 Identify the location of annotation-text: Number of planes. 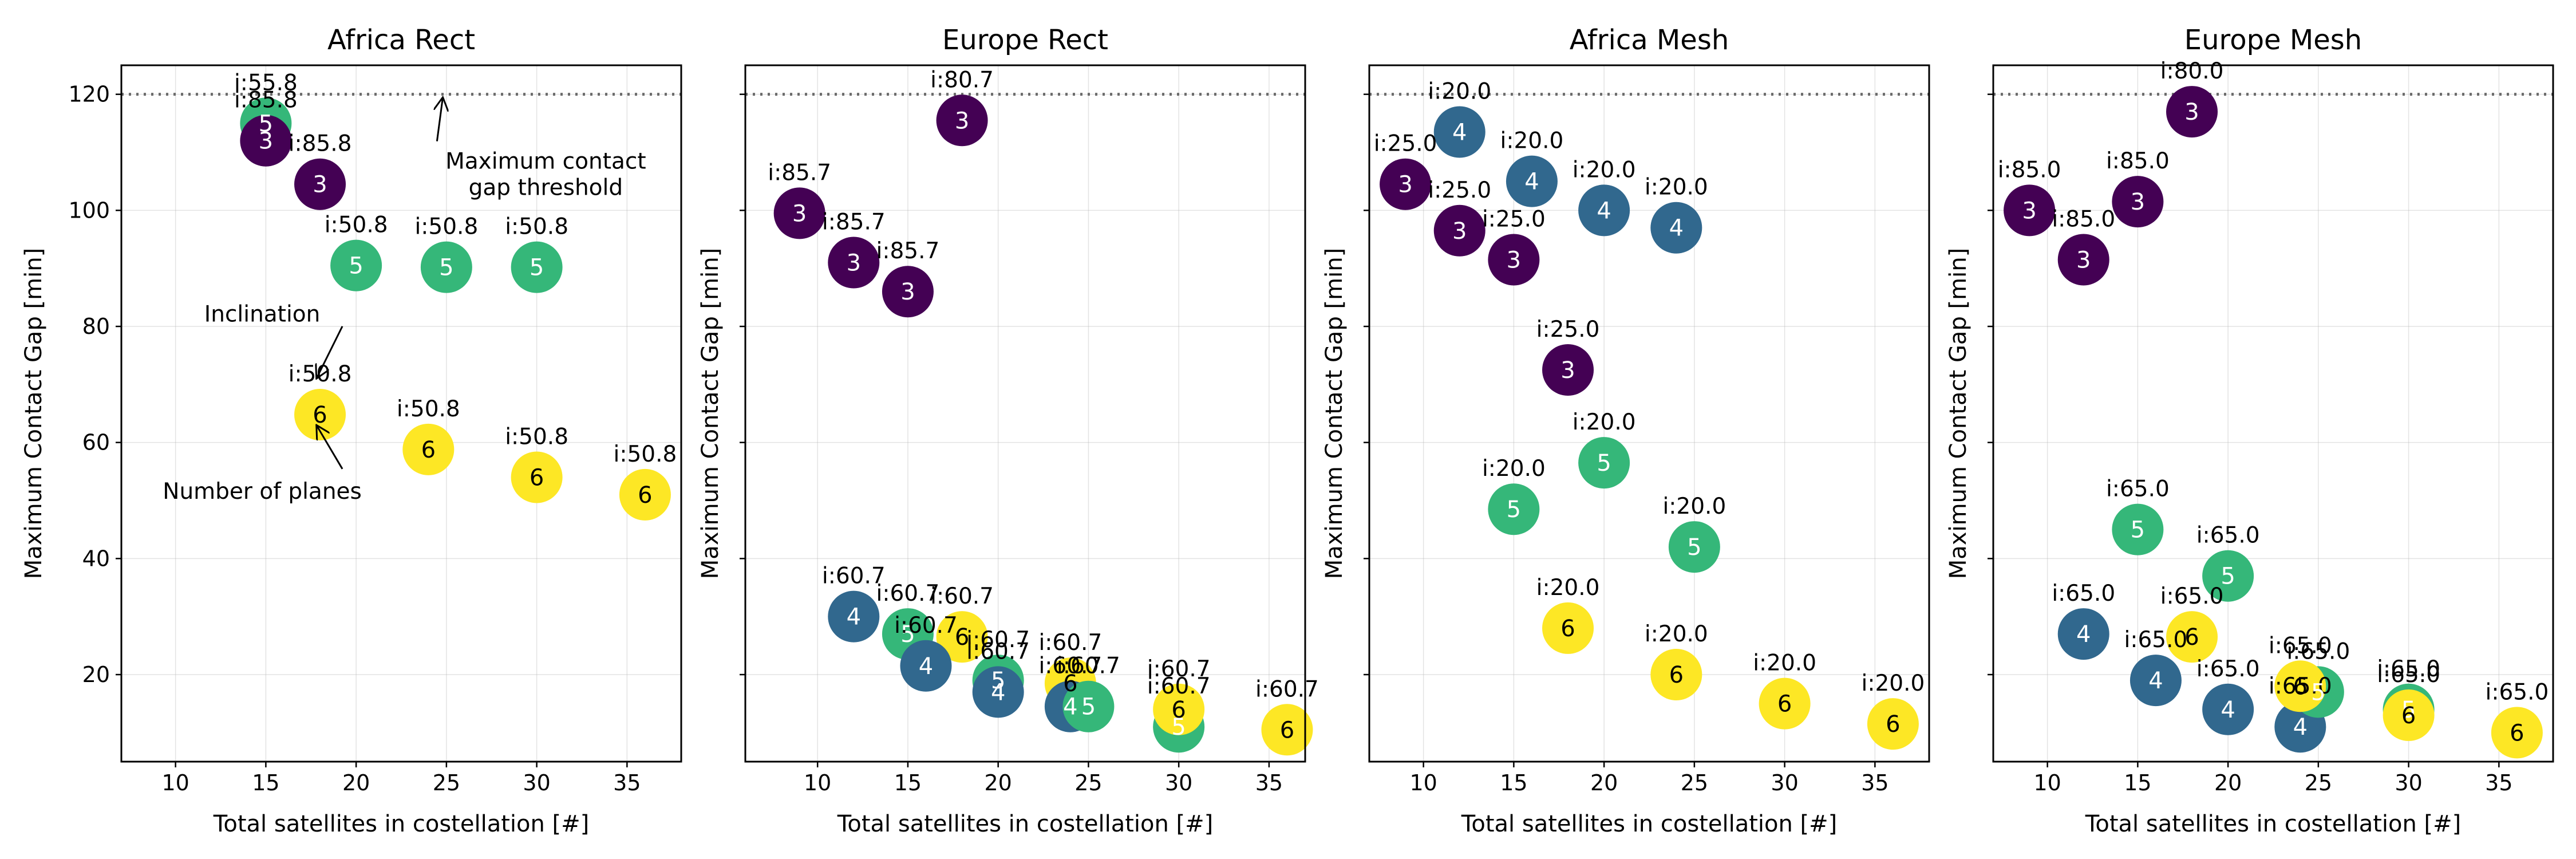
(262, 492).